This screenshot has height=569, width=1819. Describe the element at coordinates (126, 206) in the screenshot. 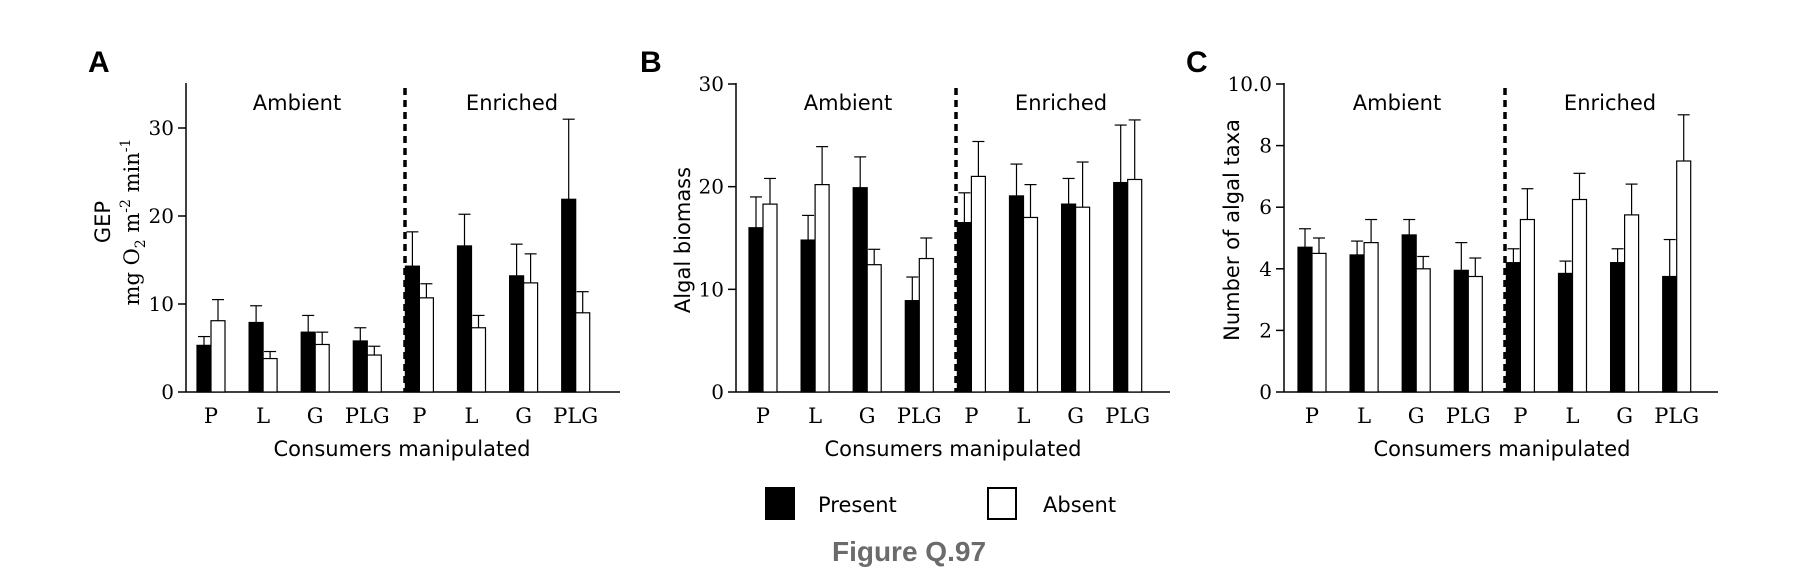

I see `ylabel-sup-m: -2` at that location.